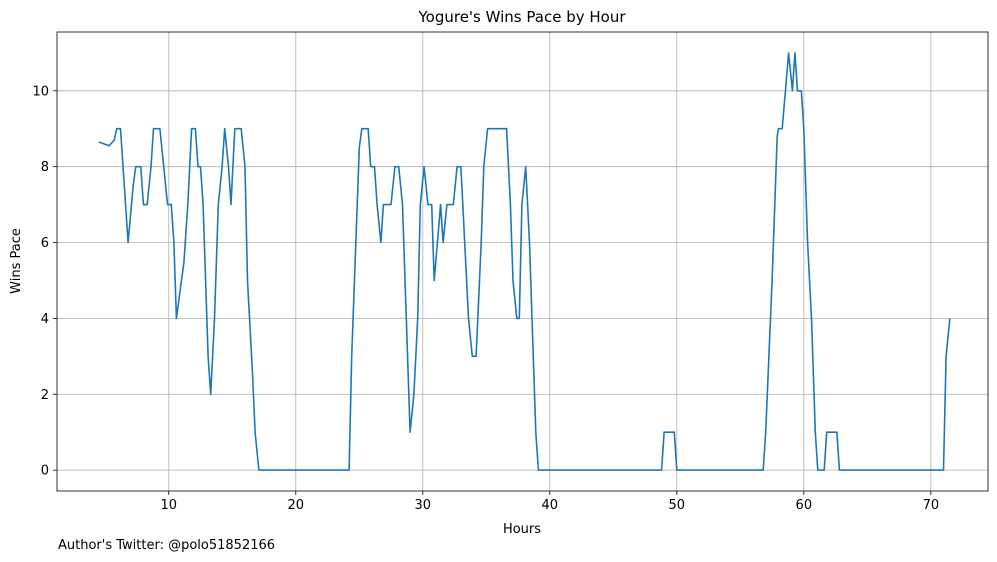 The width and height of the screenshot is (997, 562). Describe the element at coordinates (40, 91) in the screenshot. I see `y-tick-label: 10` at that location.